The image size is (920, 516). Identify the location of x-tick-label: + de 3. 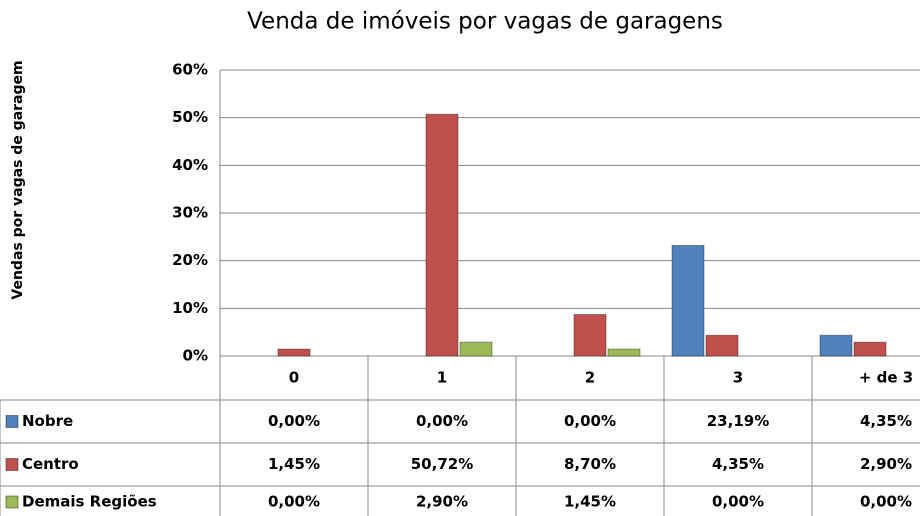
(886, 378).